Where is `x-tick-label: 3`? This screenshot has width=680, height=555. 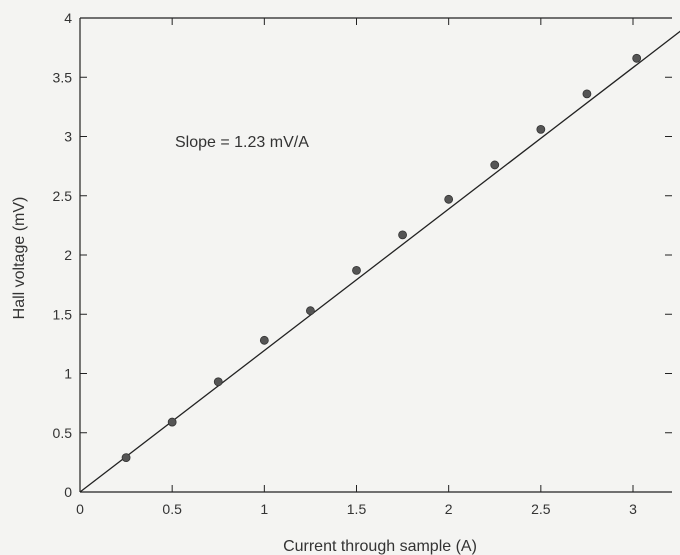 x-tick-label: 3 is located at coordinates (633, 509).